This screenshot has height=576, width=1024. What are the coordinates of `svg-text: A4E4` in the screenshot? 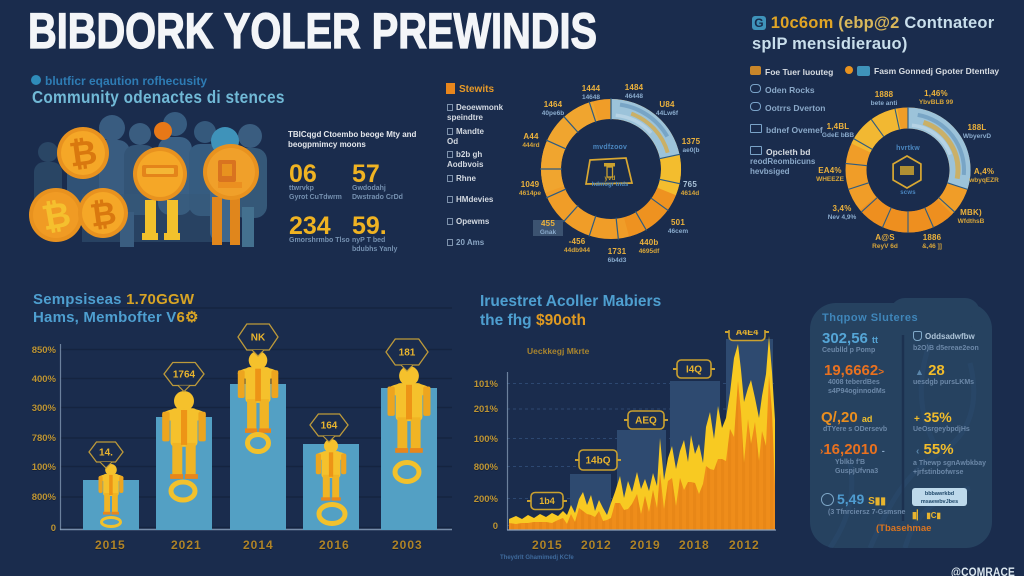 It's located at (747, 333).